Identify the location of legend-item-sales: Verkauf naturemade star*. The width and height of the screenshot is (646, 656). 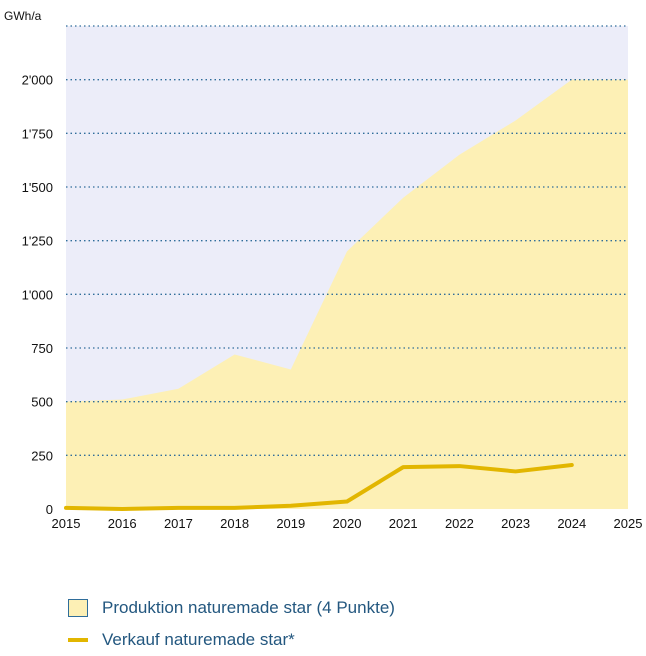
(231, 640).